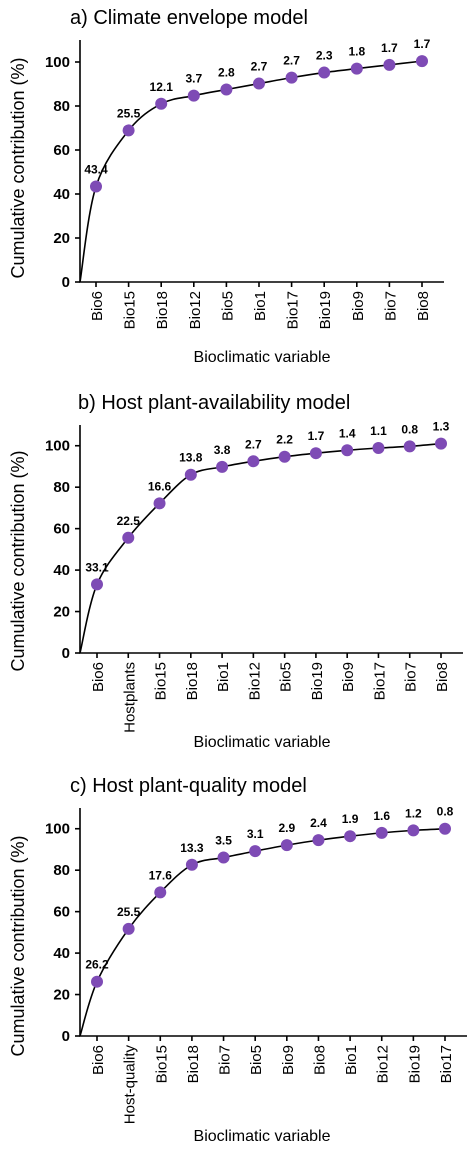  I want to click on data-label: 1.3, so click(441, 427).